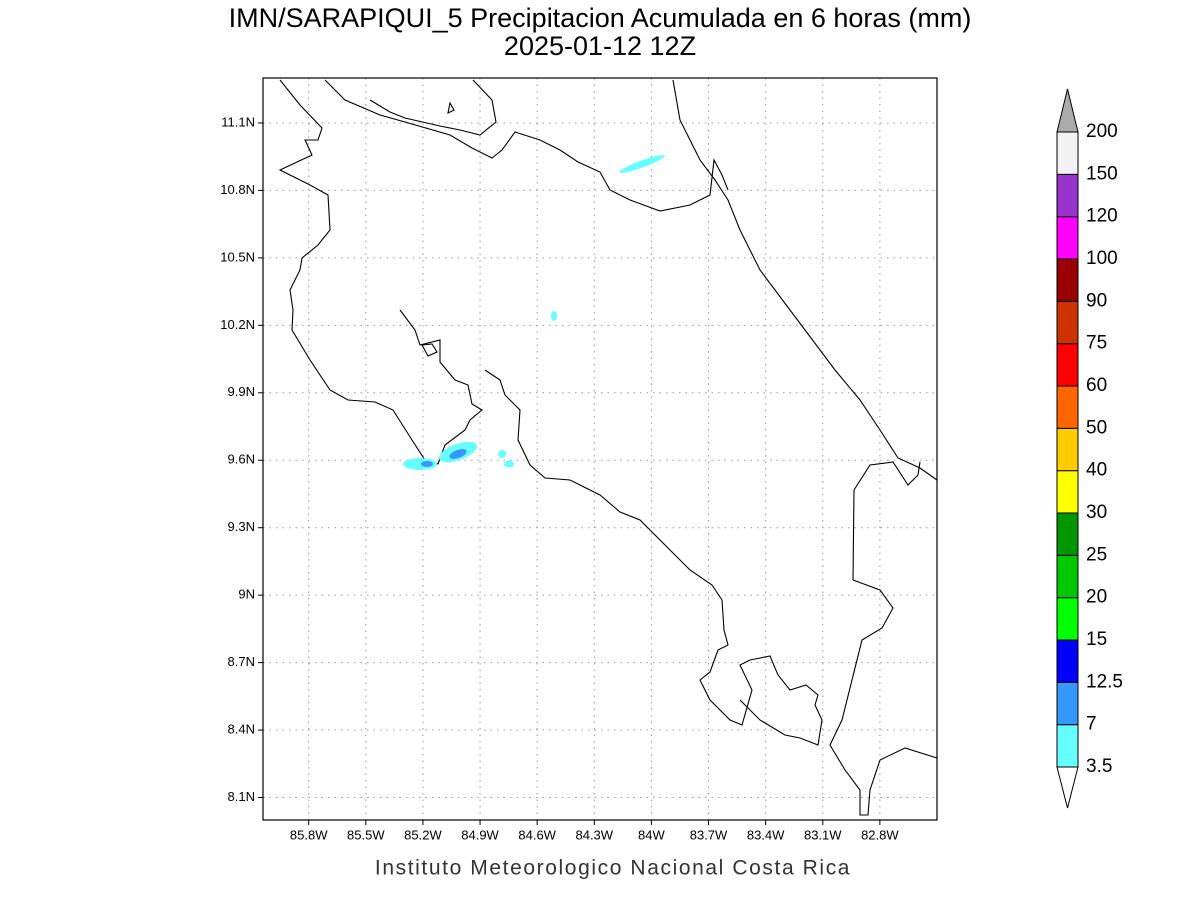 The width and height of the screenshot is (1200, 900). Describe the element at coordinates (766, 834) in the screenshot. I see `x-tick-label: 83.4W` at that location.